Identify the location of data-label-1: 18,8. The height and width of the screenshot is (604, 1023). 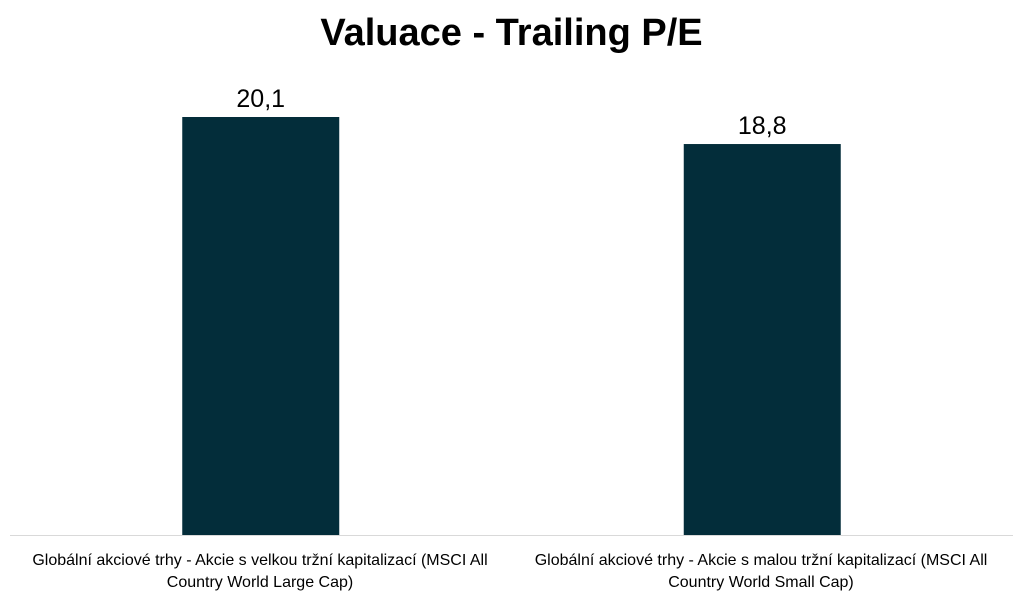
(762, 126).